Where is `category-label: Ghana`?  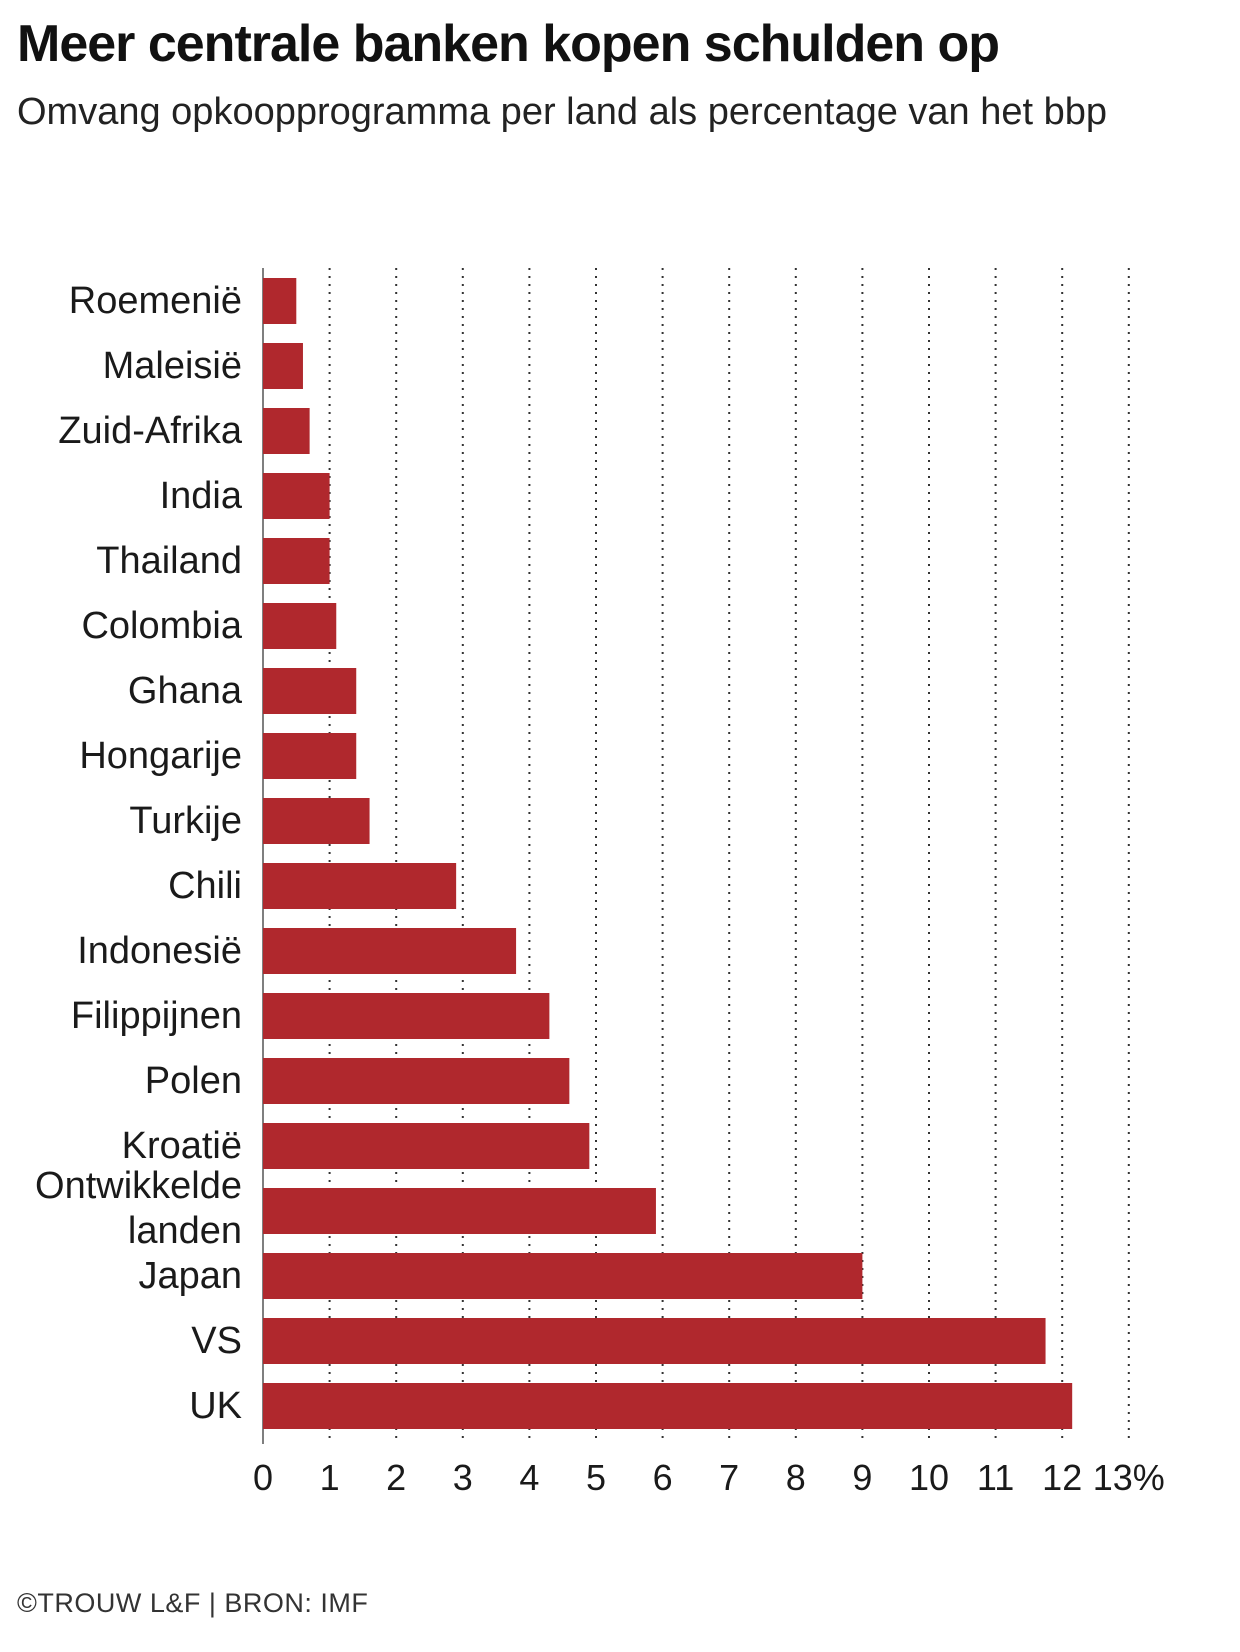
category-label: Ghana is located at coordinates (185, 691).